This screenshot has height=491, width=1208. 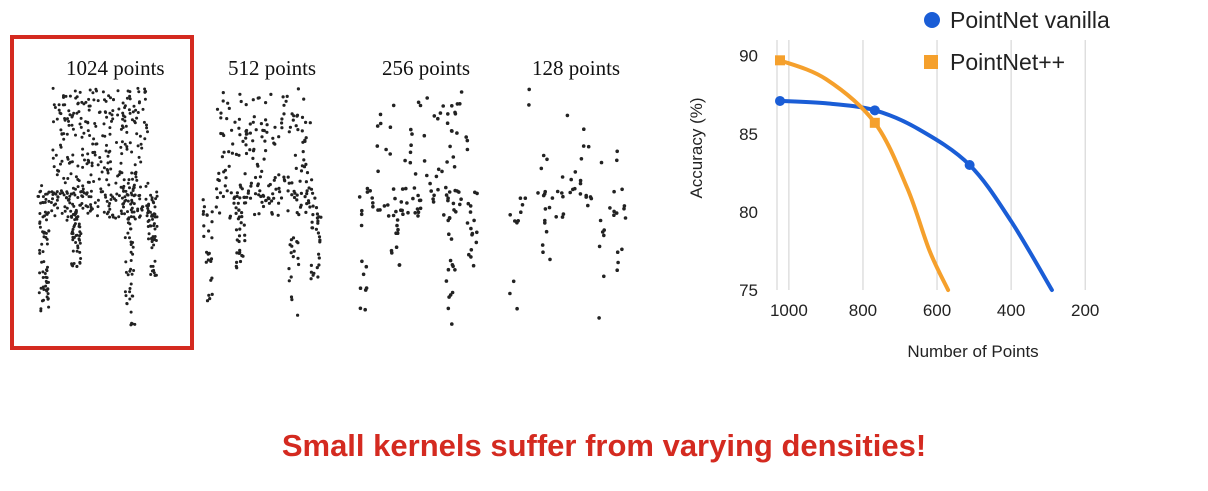 I want to click on x-tick-label: 400, so click(x=1011, y=310).